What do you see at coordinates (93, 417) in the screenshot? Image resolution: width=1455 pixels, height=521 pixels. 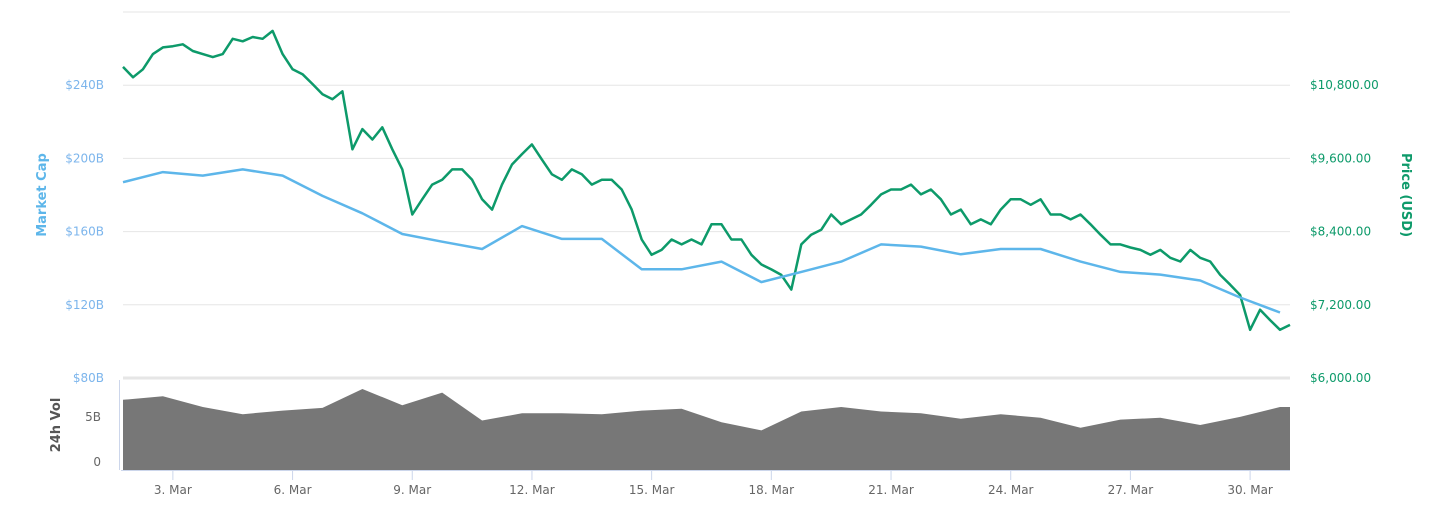 I see `volume-tick-label: 5B` at bounding box center [93, 417].